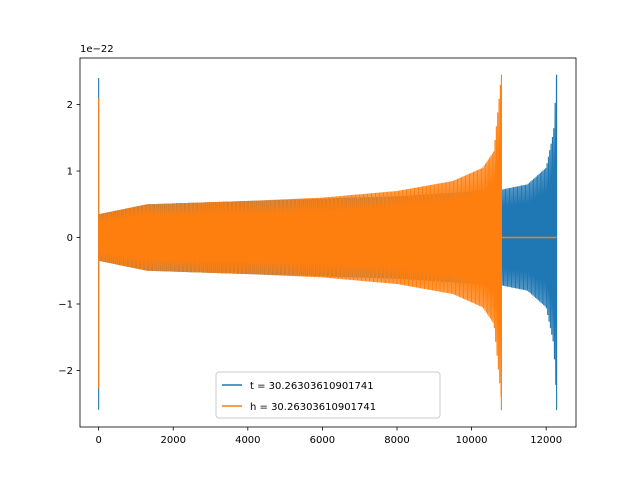 This screenshot has height=480, width=640. Describe the element at coordinates (546, 440) in the screenshot. I see `x-tick-label: 12000` at that location.